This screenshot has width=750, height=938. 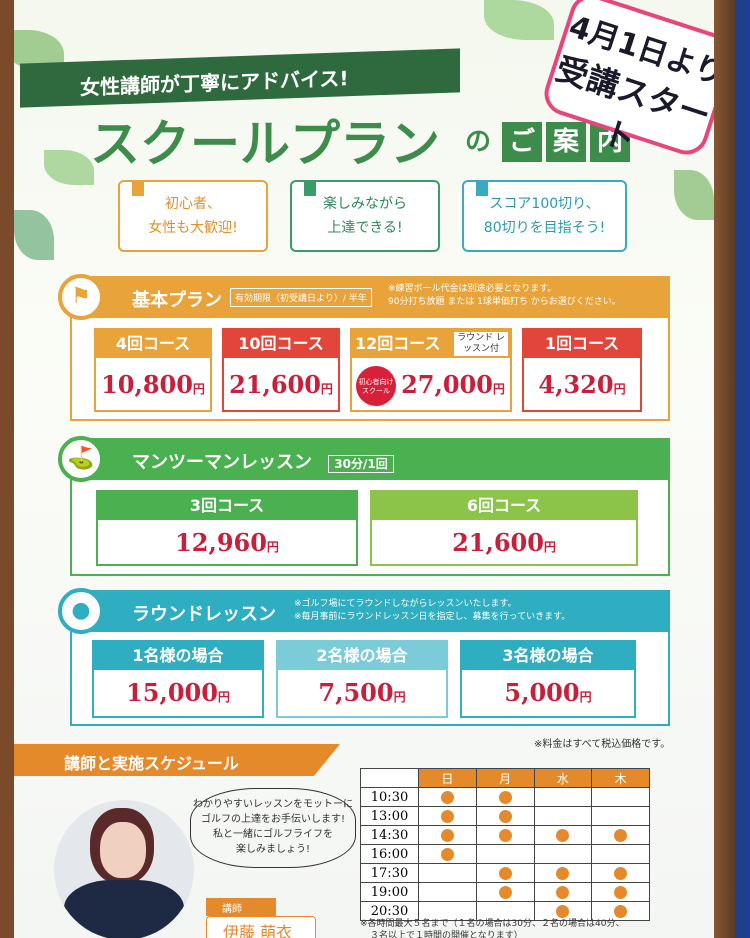 What do you see at coordinates (505, 778) in the screenshot?
I see `day-header: 月` at bounding box center [505, 778].